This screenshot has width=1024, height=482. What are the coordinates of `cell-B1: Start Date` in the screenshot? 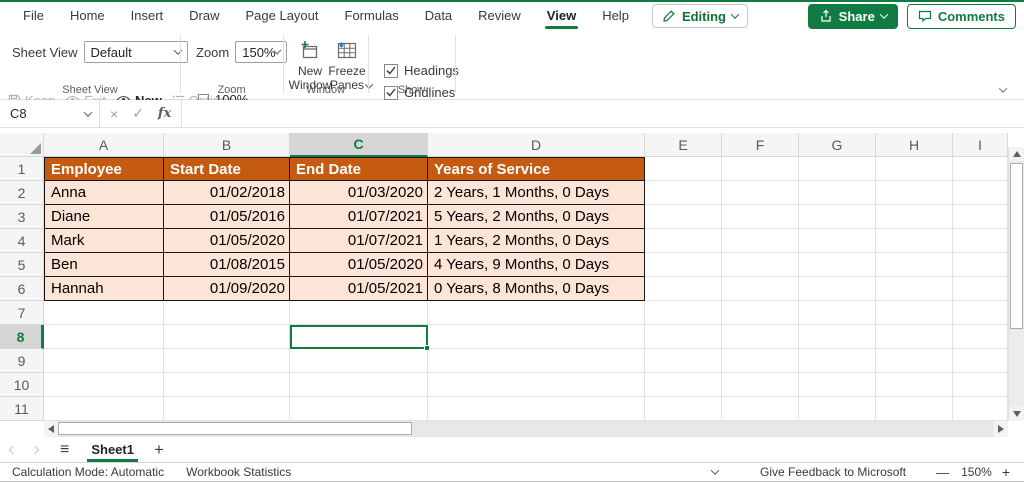 It's located at (227, 169).